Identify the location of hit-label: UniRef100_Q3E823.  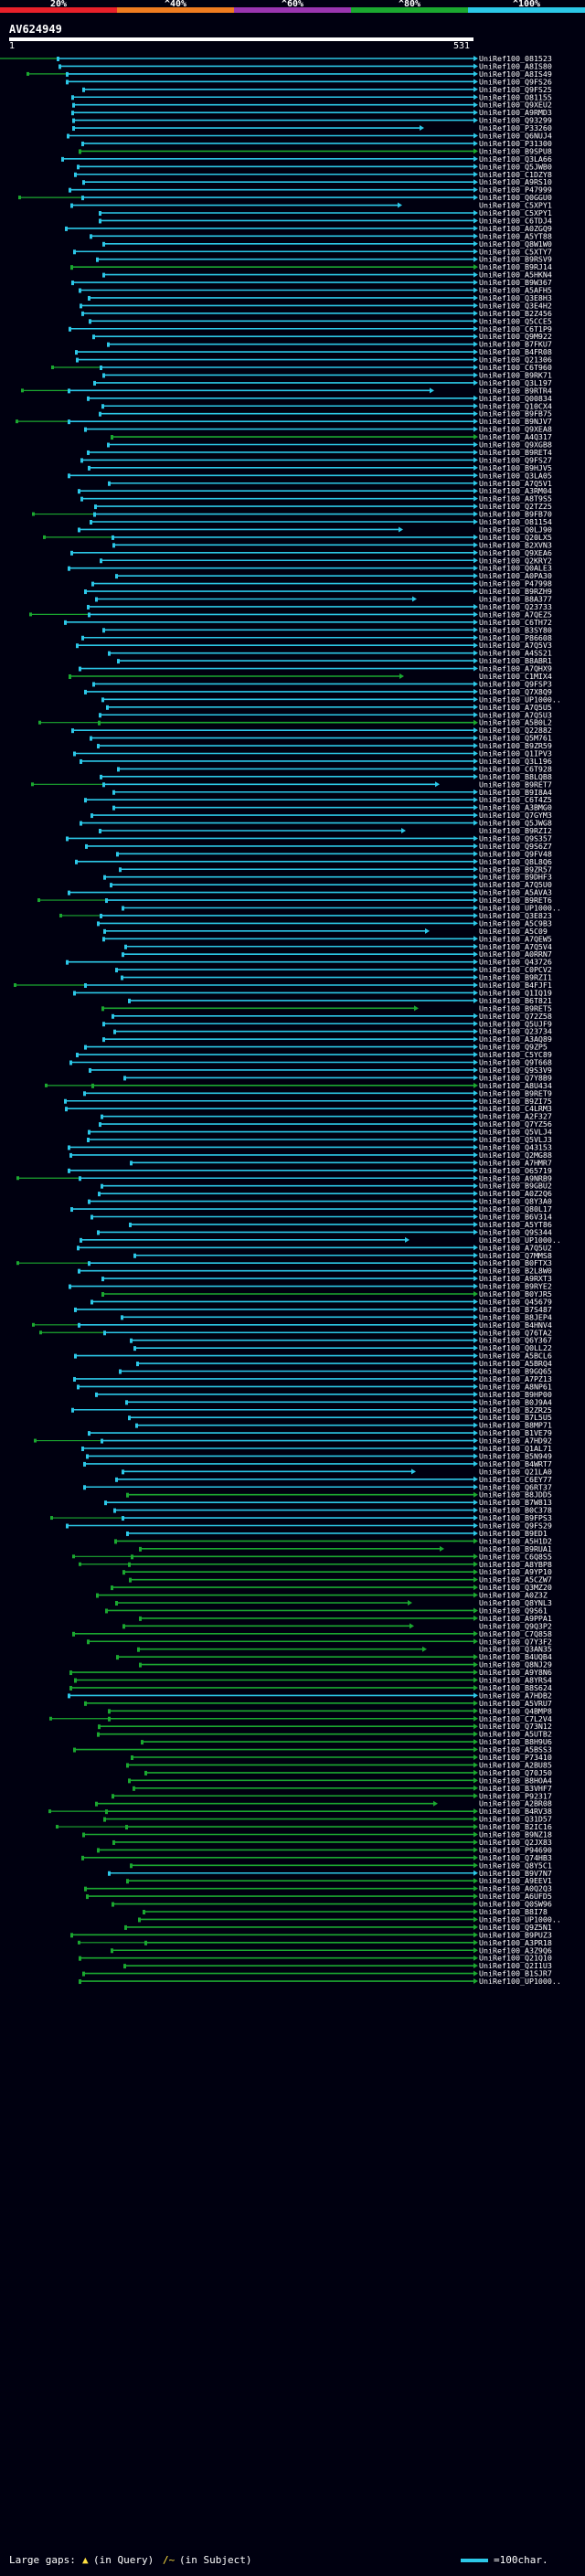
(515, 915).